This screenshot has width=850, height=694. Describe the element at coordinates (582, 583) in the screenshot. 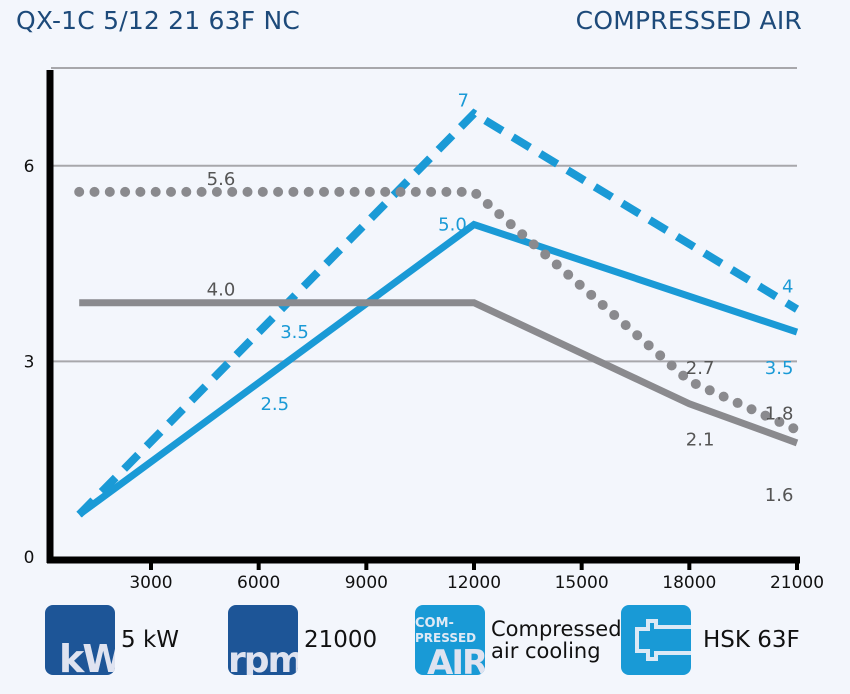

I see `x-tick-label: 15000` at that location.